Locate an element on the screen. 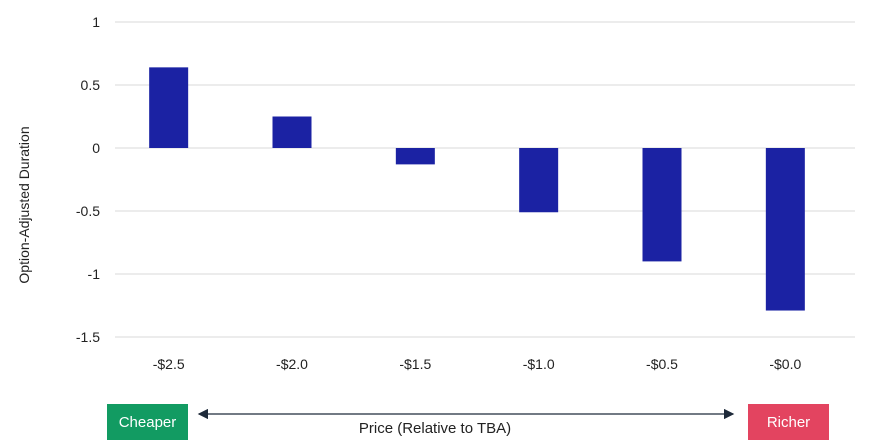  x-axis-label: Price (Relative to TBA) is located at coordinates (435, 428).